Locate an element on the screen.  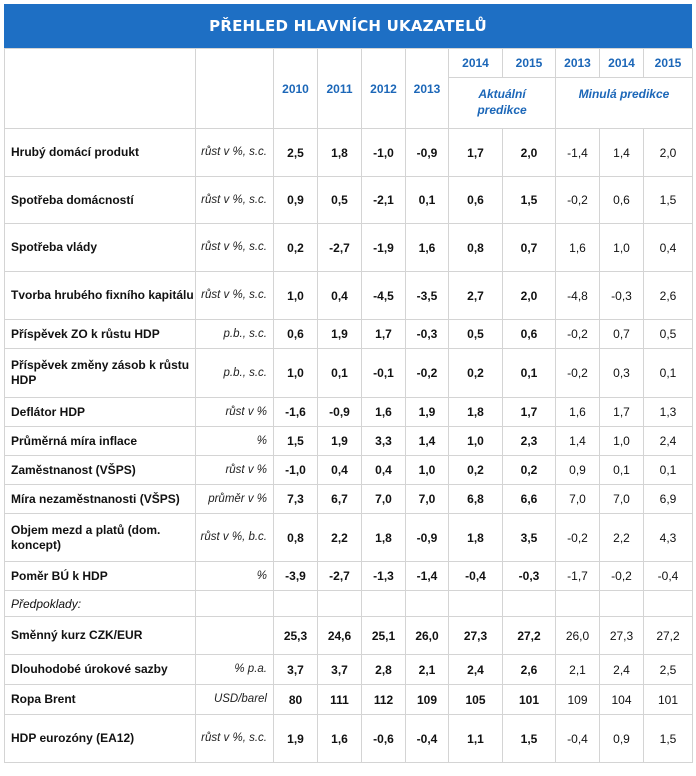
value-cell: -4,5 is located at coordinates (383, 295).